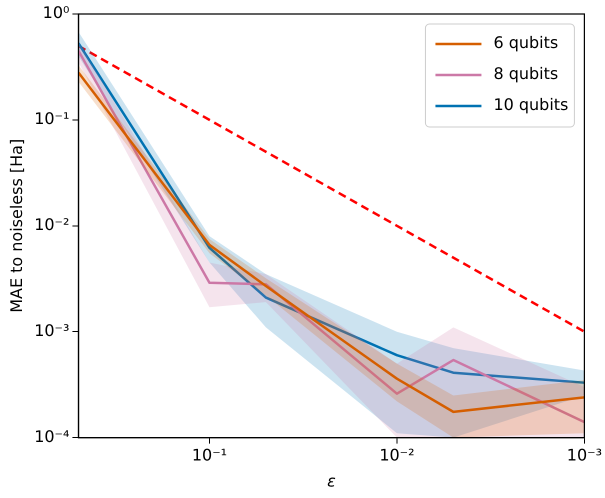 Image resolution: width=605 pixels, height=498 pixels. Describe the element at coordinates (525, 42) in the screenshot. I see `legend-label: 6 qubits` at that location.